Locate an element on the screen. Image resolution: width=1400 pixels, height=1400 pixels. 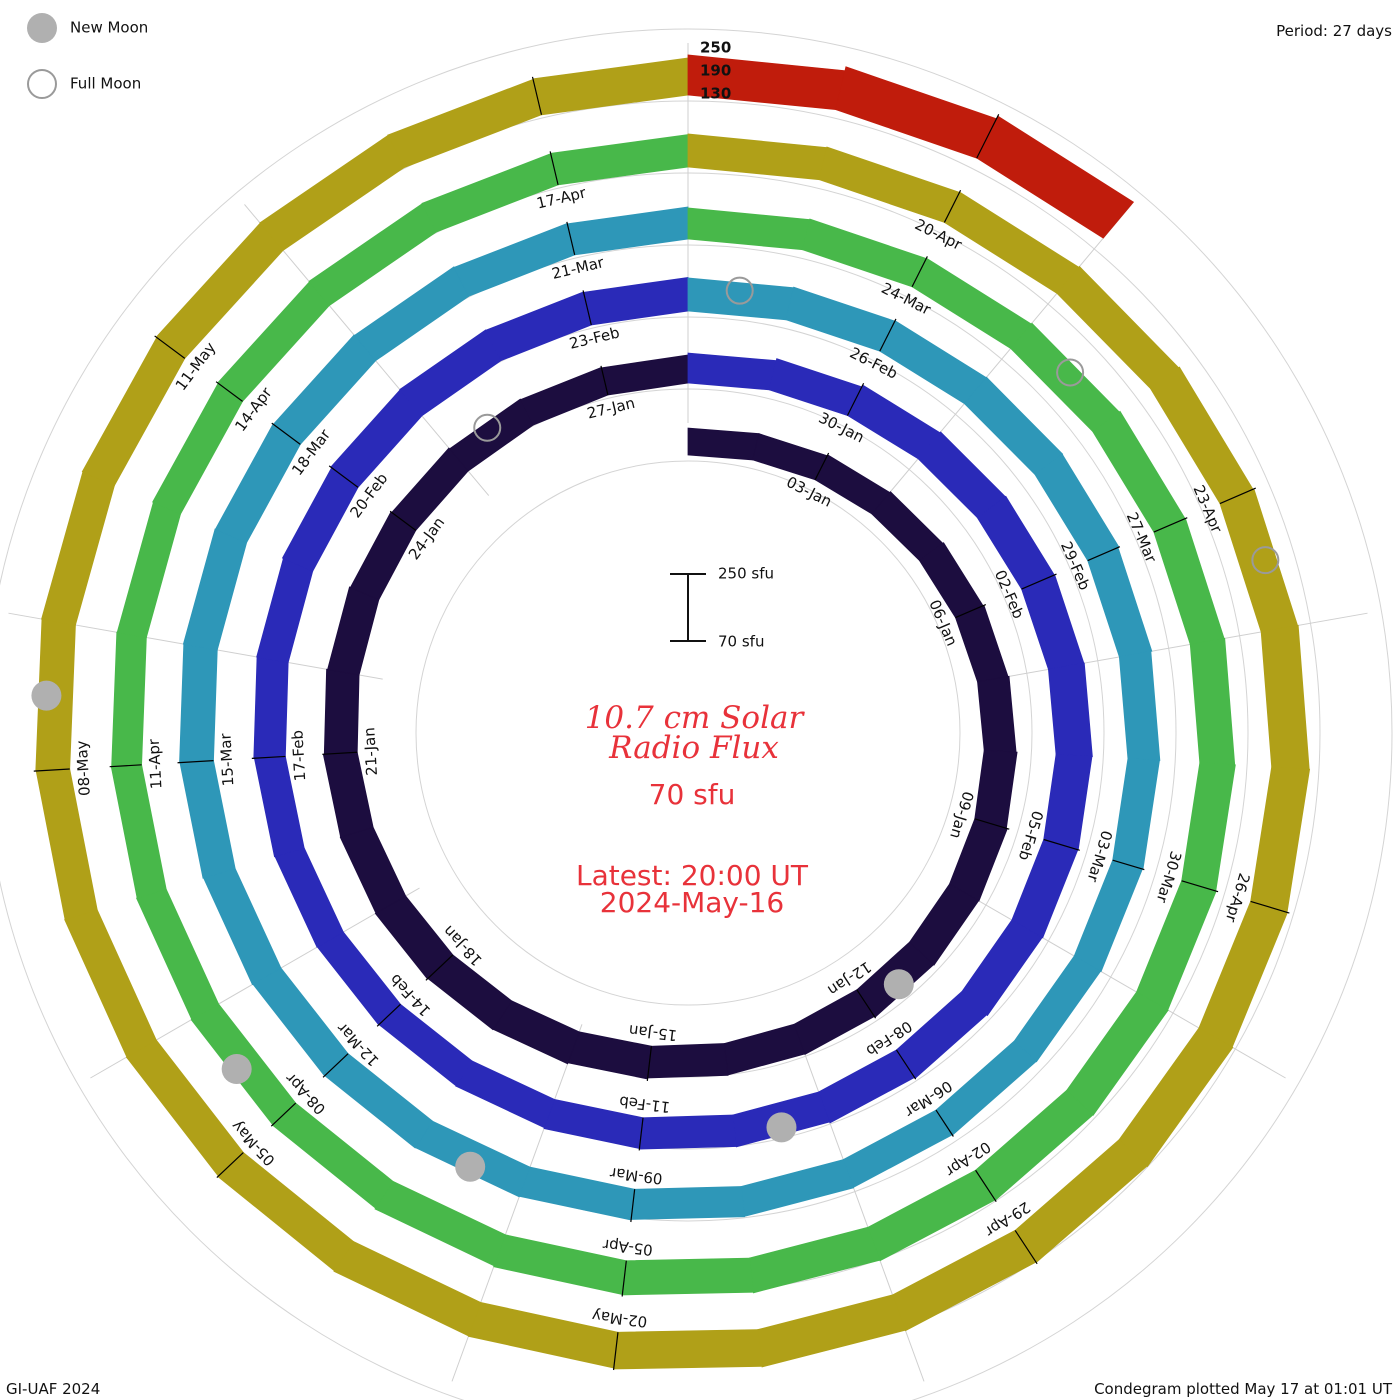
scale-bottom-label: 70 sfu is located at coordinates (741, 642).